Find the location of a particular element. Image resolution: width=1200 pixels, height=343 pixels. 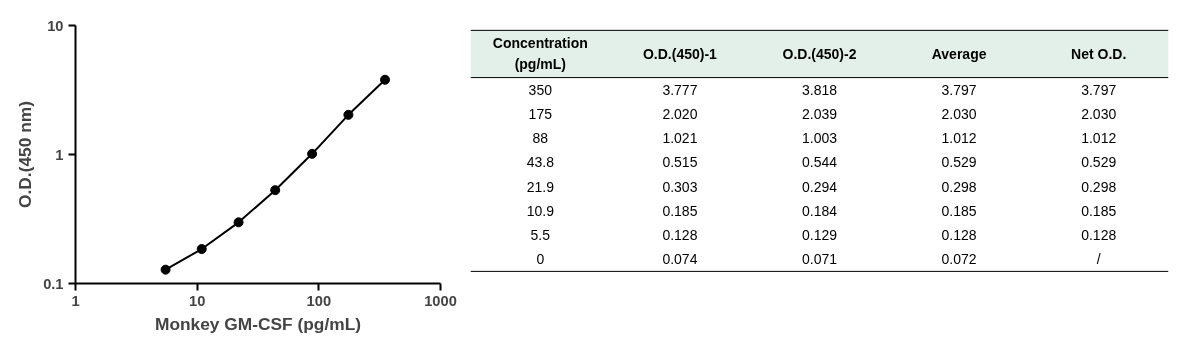

text: 1.021 is located at coordinates (680, 138).